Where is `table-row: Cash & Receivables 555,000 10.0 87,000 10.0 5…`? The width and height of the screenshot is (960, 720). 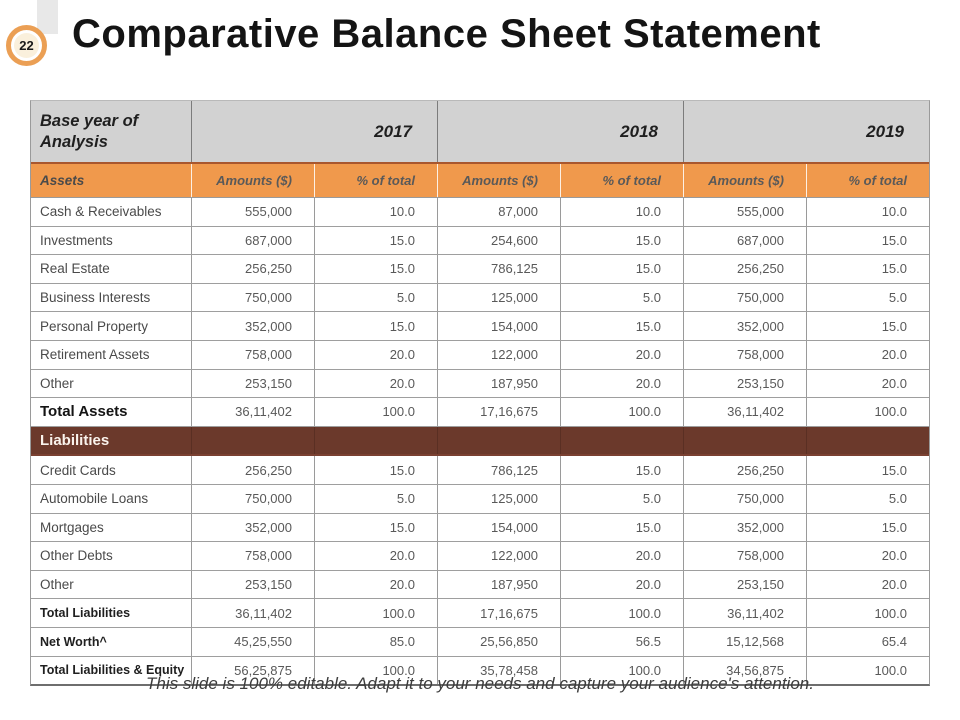
table-row: Cash & Receivables 555,000 10.0 87,000 10.0 5… is located at coordinates (480, 212).